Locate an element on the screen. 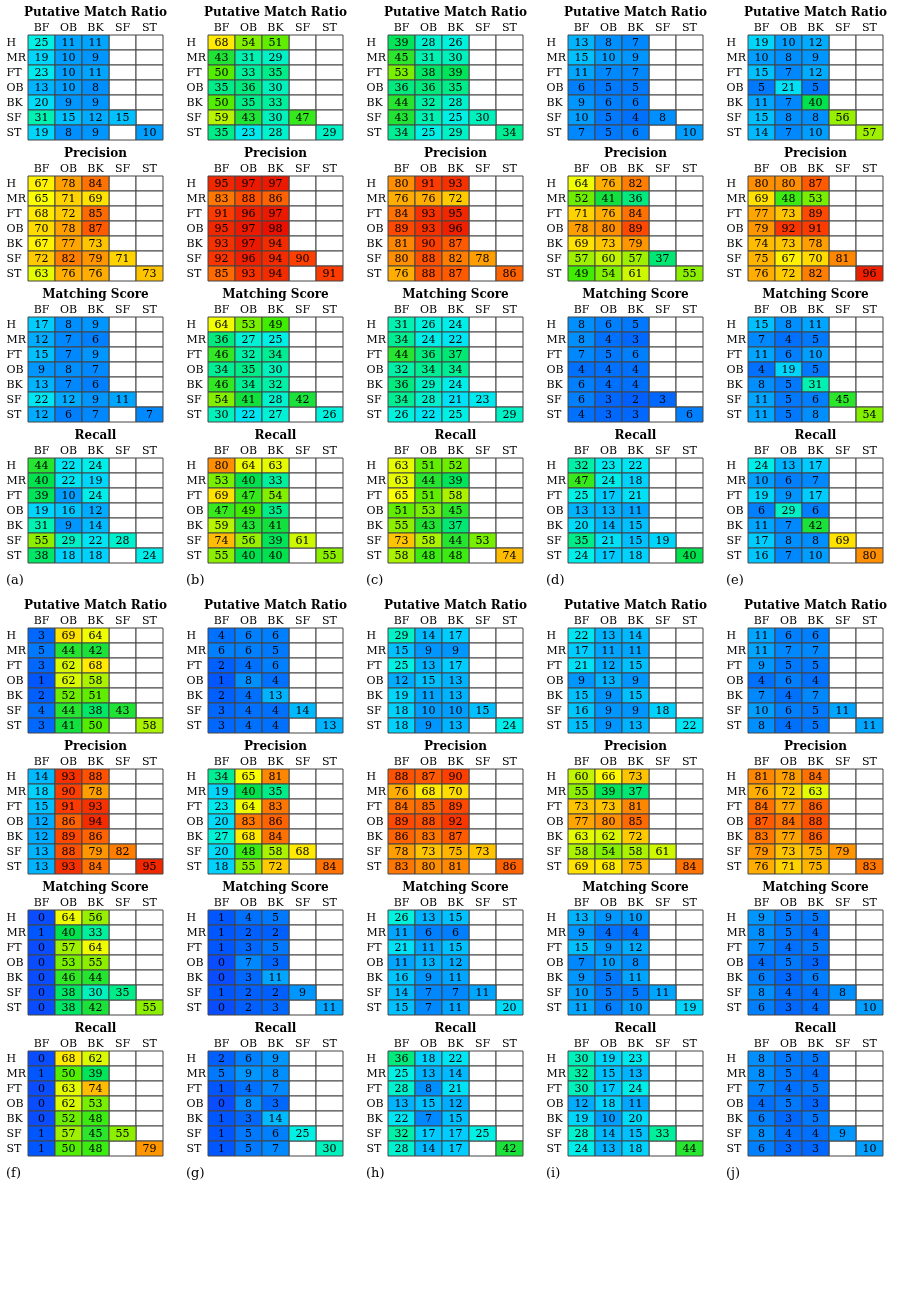  chart-title: Precision is located at coordinates (276, 746).